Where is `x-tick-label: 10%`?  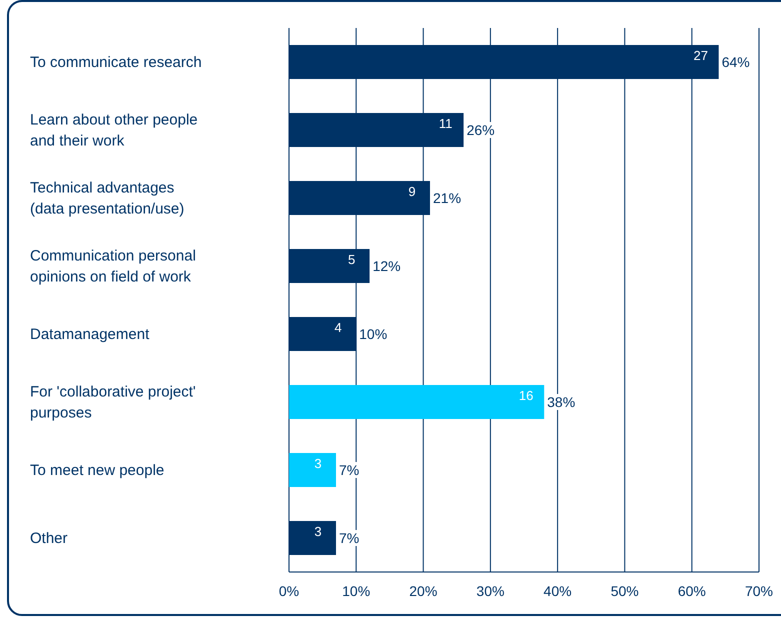 x-tick-label: 10% is located at coordinates (356, 590).